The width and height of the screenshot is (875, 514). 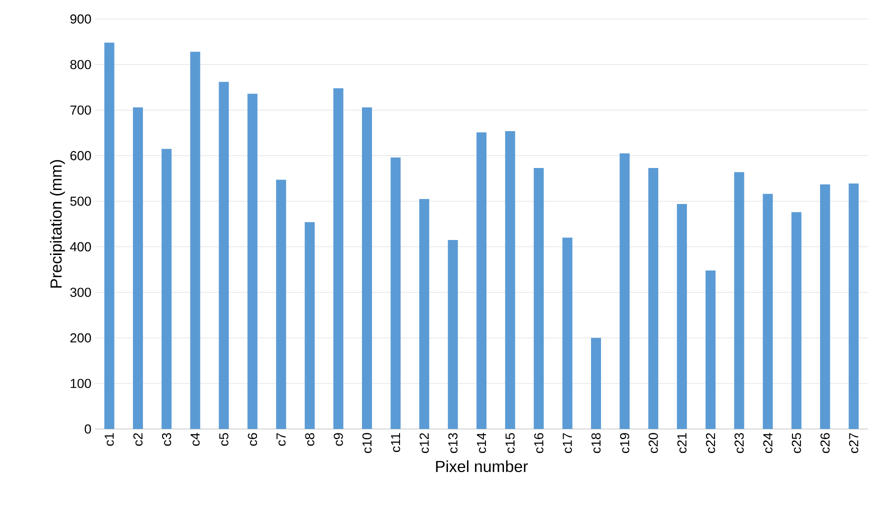 I want to click on x-axis-title: Pixel number, so click(x=482, y=466).